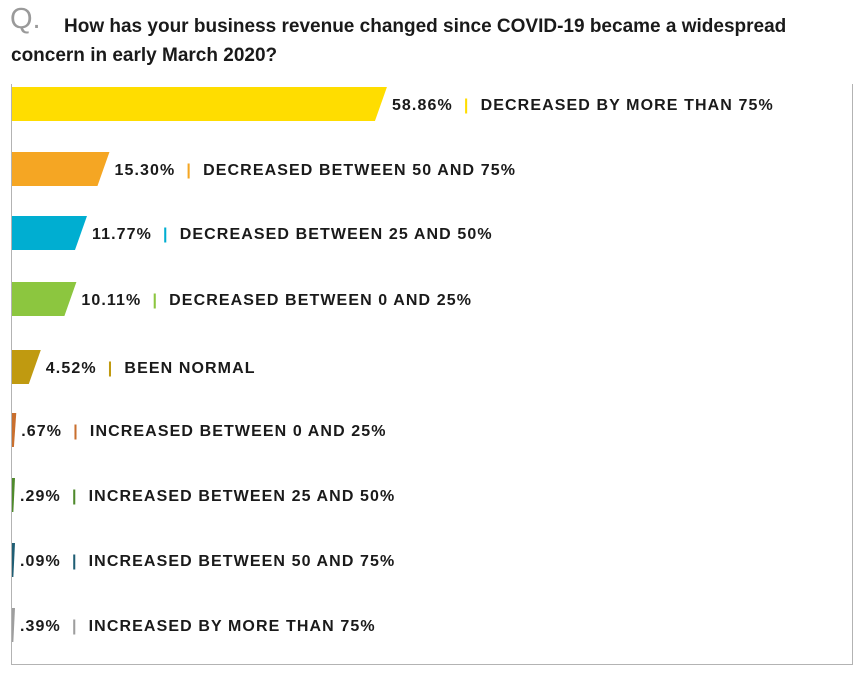  I want to click on bar-label-4: 10.11% | DECREASED BETWEEN 0 AND 25%, so click(276, 300).